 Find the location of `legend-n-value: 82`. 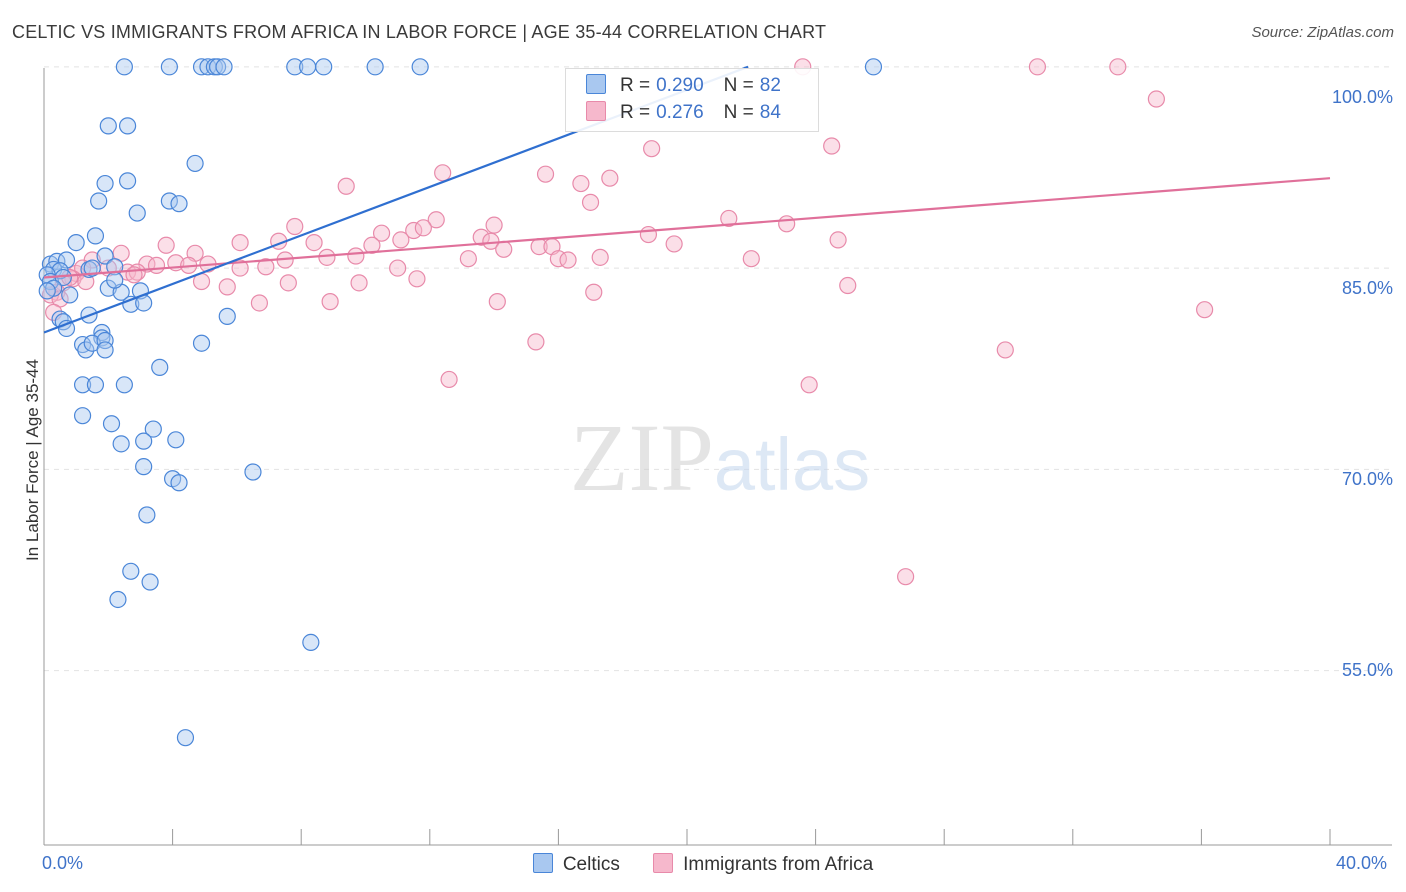

legend-n-value: 82 is located at coordinates (770, 85).